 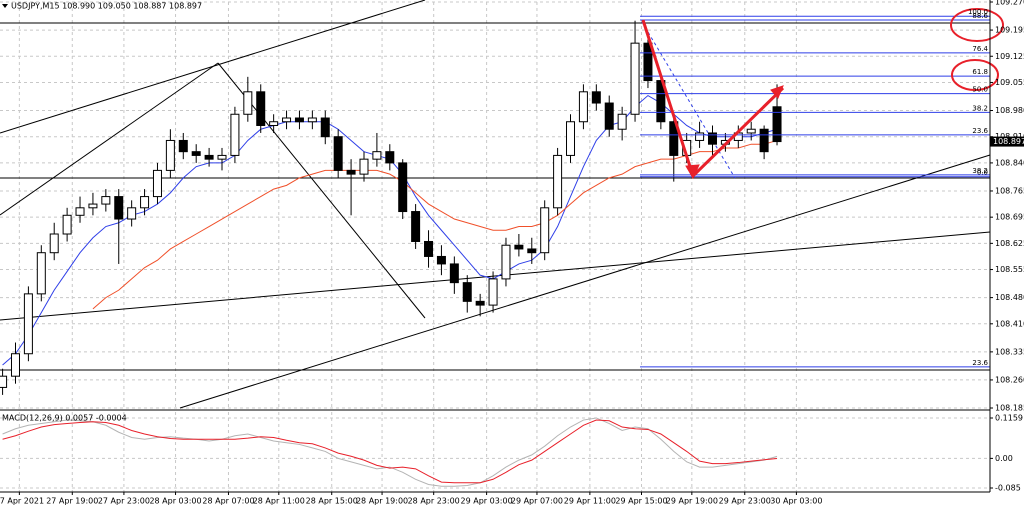 What do you see at coordinates (175, 501) in the screenshot?
I see `x-tick-label: 28 Apr 03:00` at bounding box center [175, 501].